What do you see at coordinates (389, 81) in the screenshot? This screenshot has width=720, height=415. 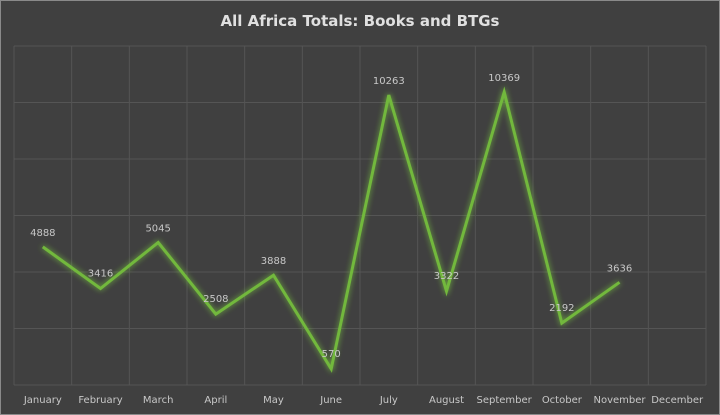 I see `data-label: 10263` at bounding box center [389, 81].